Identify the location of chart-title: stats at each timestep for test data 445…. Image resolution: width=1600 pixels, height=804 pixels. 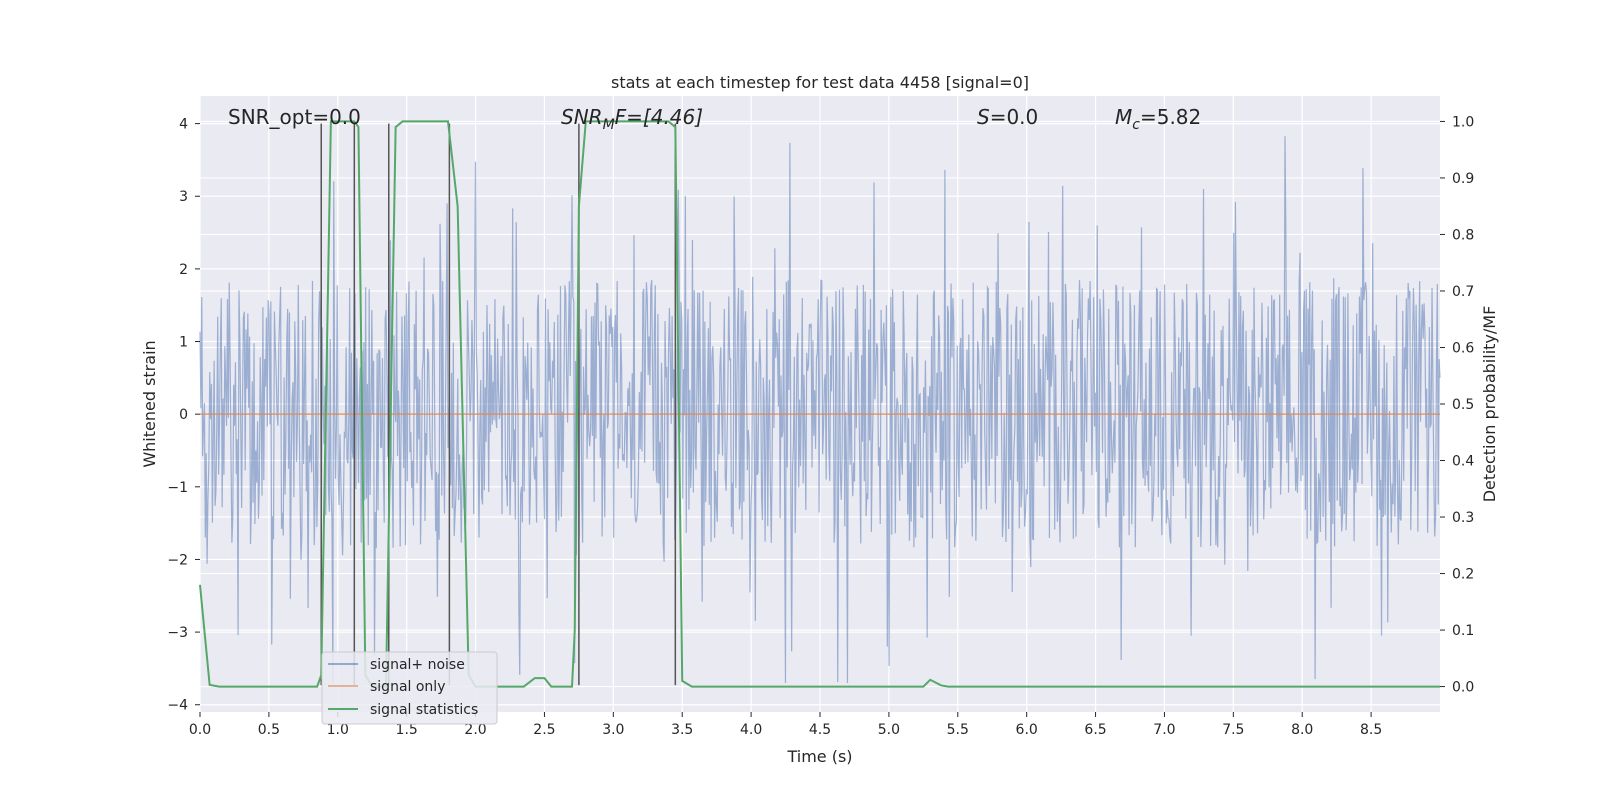
(820, 82).